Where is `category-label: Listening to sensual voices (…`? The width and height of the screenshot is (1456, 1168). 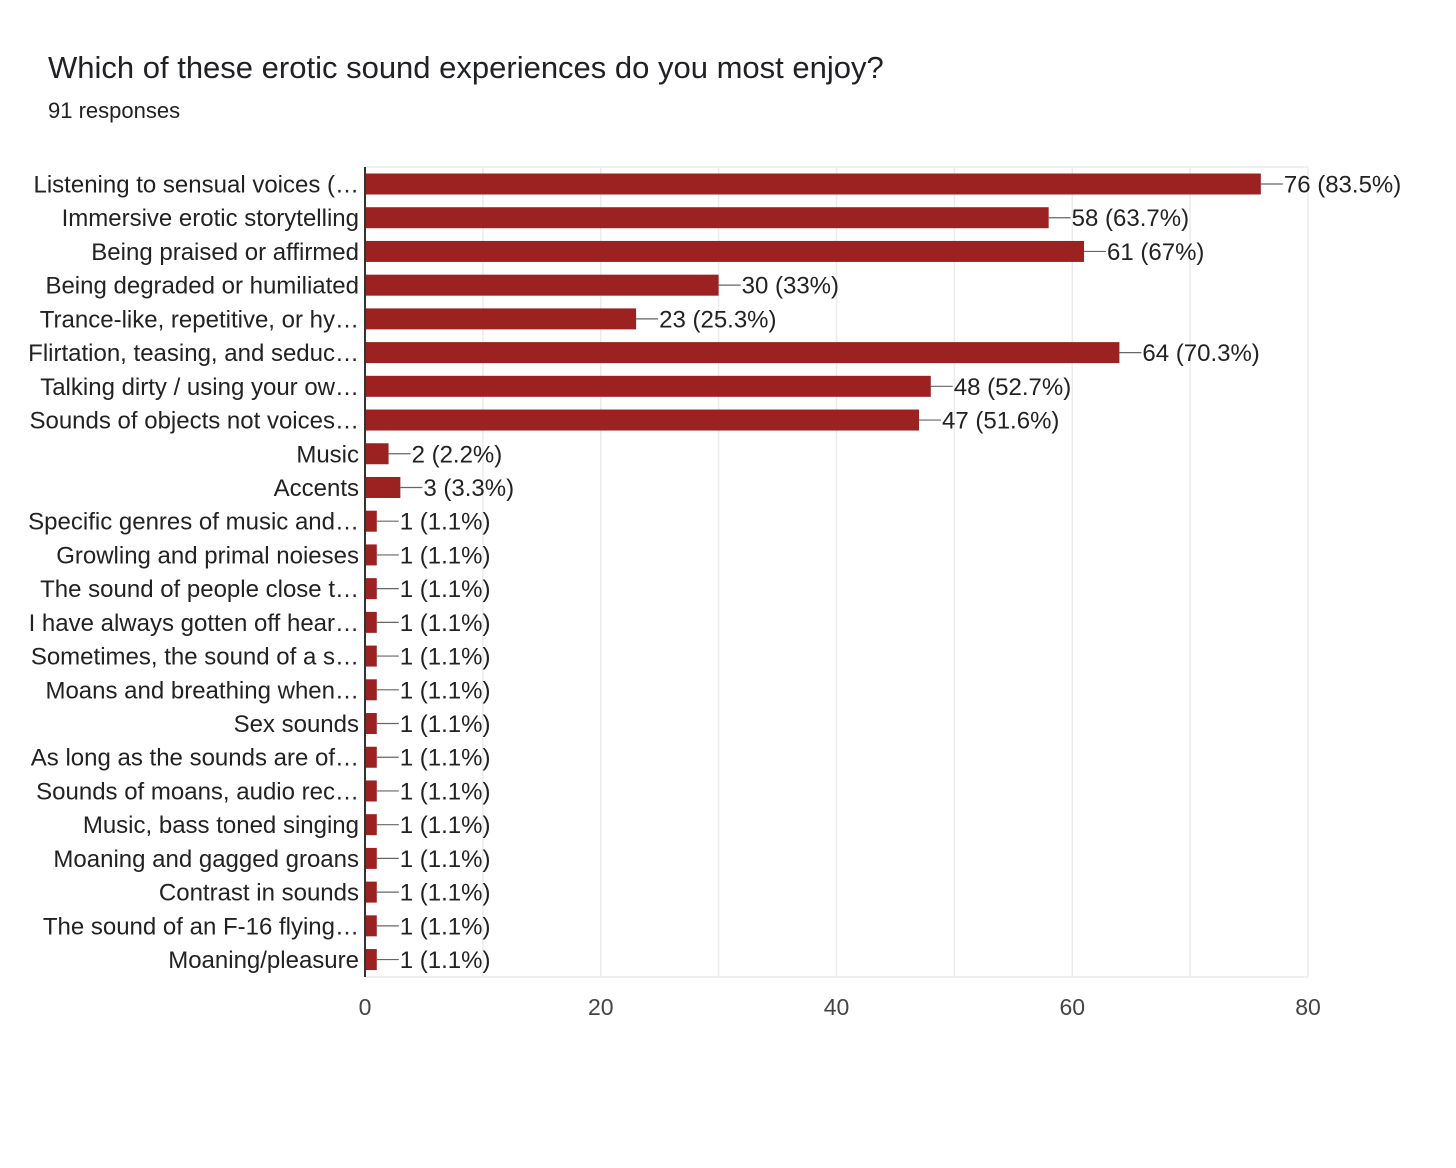
category-label: Listening to sensual voices (… is located at coordinates (197, 185).